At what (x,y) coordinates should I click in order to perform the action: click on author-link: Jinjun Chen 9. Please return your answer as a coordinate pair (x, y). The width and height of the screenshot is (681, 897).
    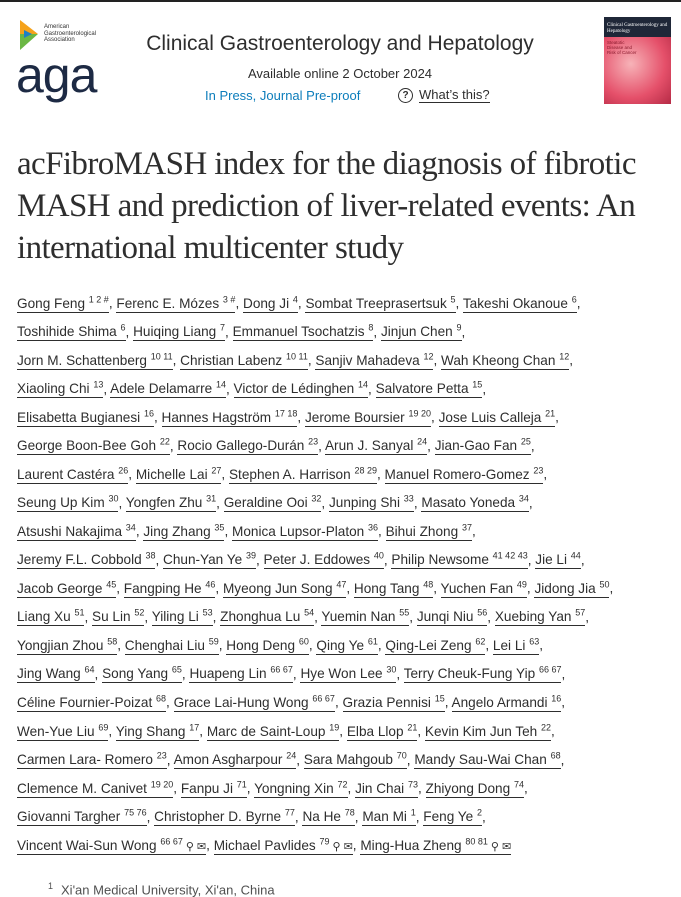
    Looking at the image, I should click on (421, 332).